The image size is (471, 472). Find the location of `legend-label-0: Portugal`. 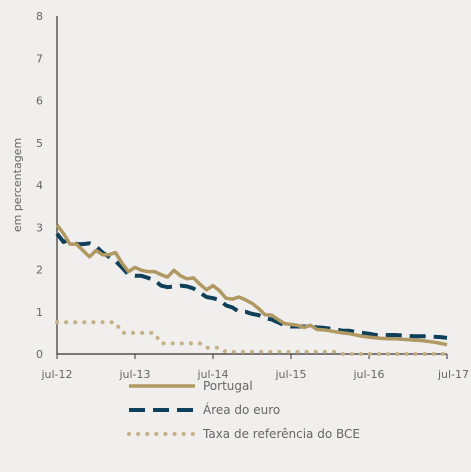

legend-label-0: Portugal is located at coordinates (228, 386).